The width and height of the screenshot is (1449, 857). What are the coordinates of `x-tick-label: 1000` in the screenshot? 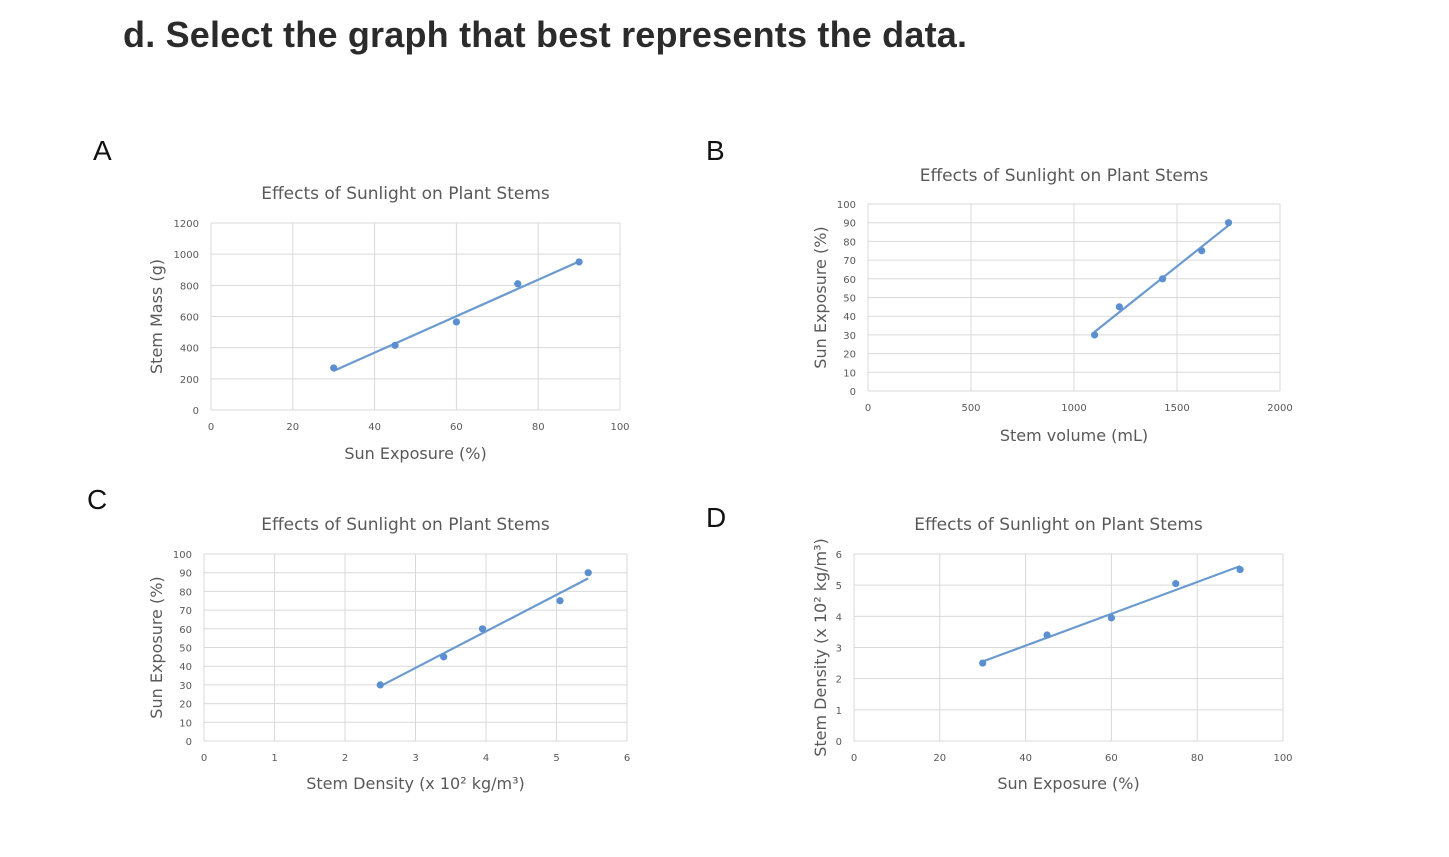 It's located at (1073, 408).